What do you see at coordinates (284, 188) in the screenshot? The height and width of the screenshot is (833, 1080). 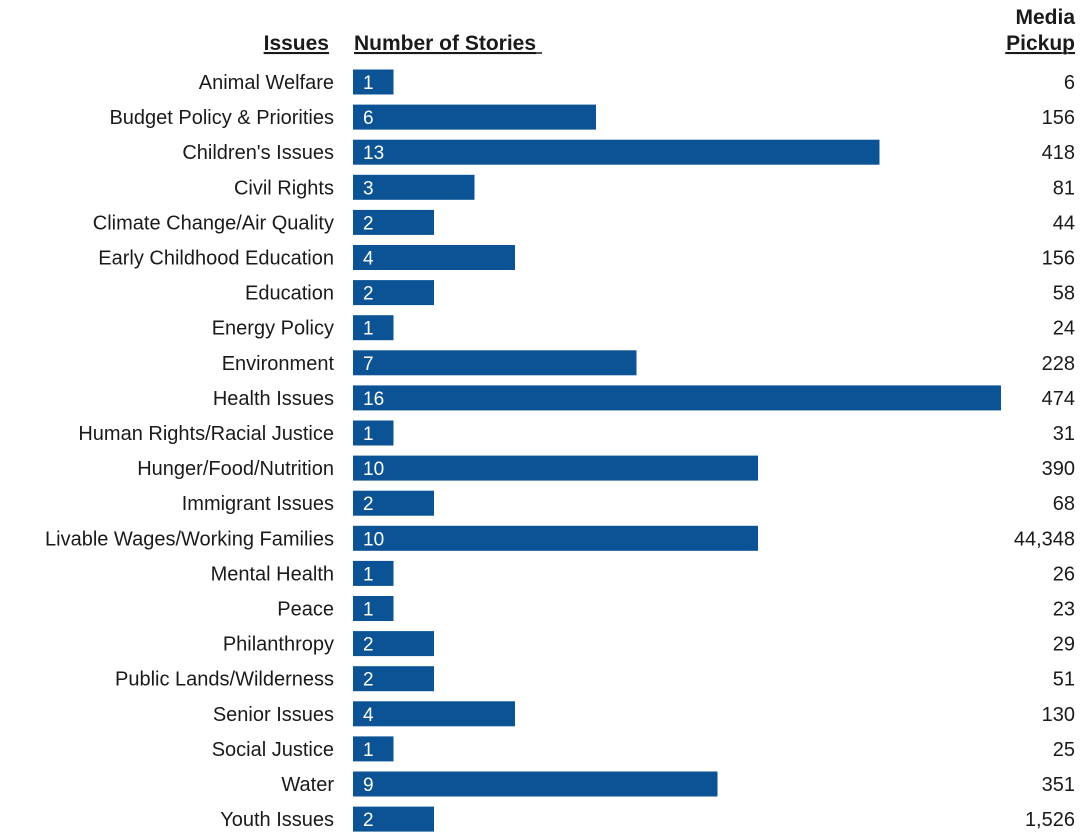 I see `category-label: Civil Rights` at bounding box center [284, 188].